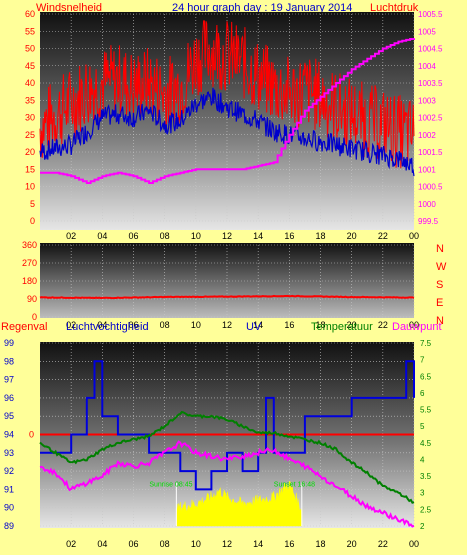 The width and height of the screenshot is (467, 555). Describe the element at coordinates (9, 489) in the screenshot. I see `humidity-tick-label: 91` at that location.